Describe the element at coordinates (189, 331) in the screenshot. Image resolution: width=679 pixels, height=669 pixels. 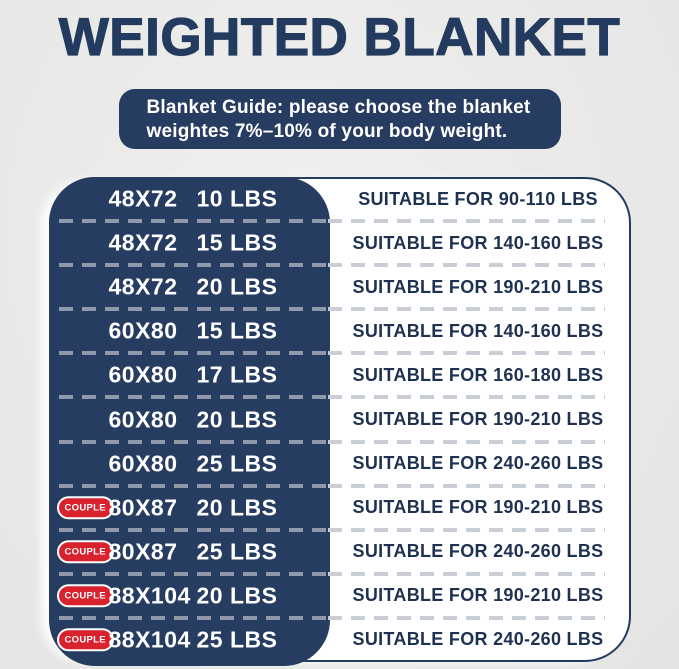
I see `size-cell: 60X80 15 LBS` at that location.